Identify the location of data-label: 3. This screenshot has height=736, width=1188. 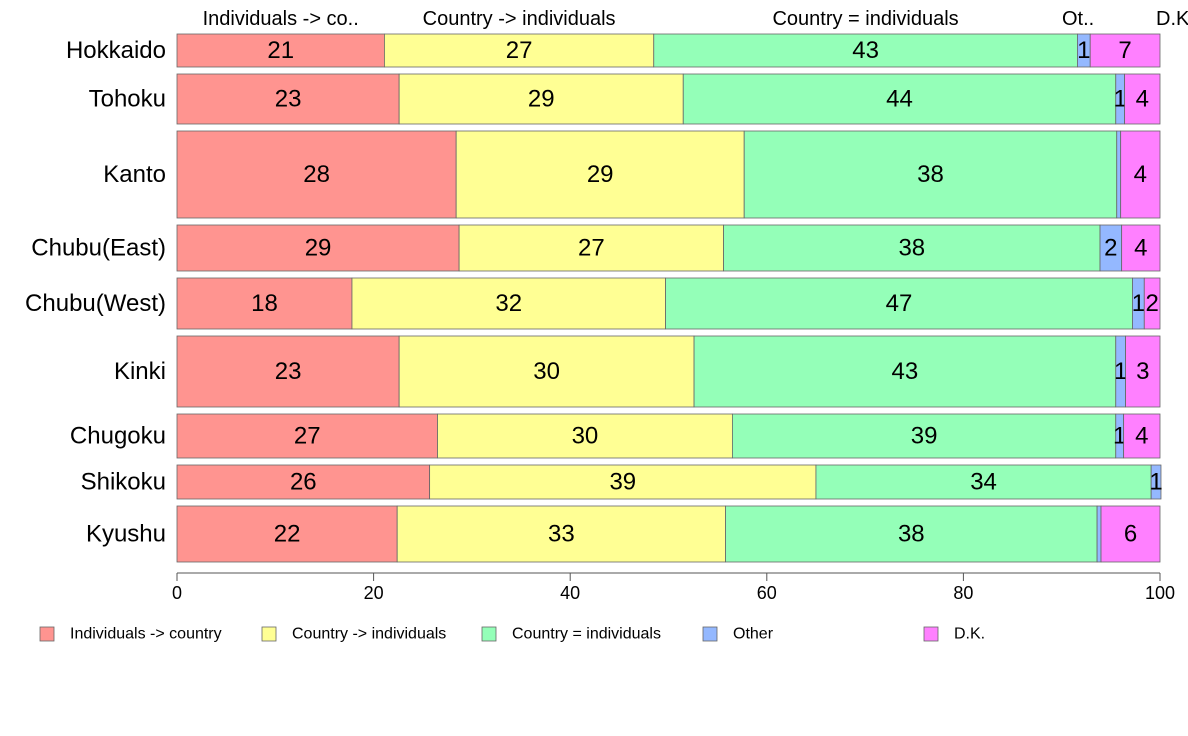
(1142, 371).